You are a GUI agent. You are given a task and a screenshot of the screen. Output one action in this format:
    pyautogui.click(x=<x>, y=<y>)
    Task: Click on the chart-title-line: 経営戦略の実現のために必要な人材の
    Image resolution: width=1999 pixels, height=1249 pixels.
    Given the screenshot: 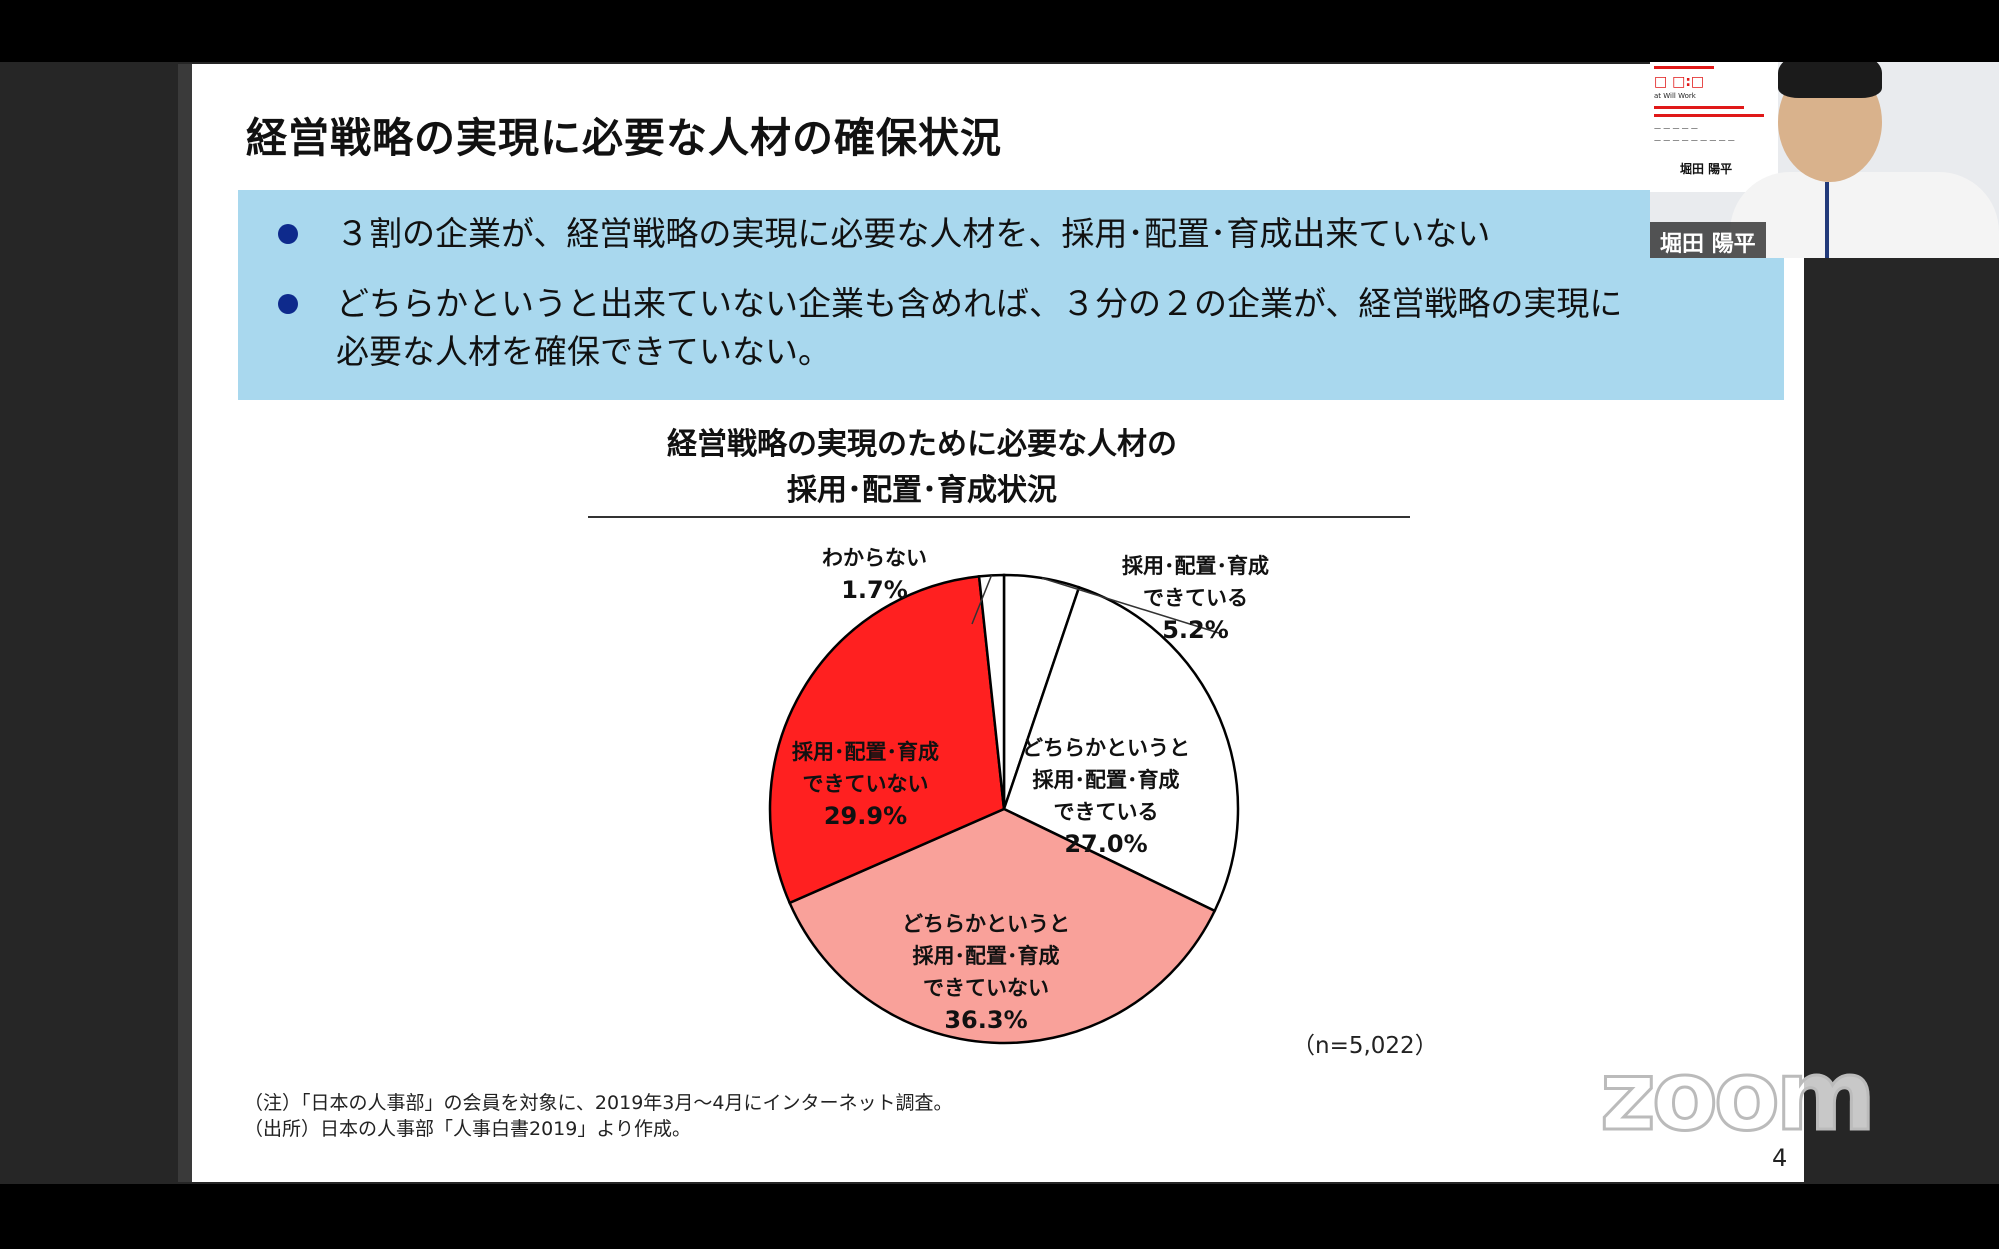 What is the action you would take?
    pyautogui.click(x=922, y=444)
    